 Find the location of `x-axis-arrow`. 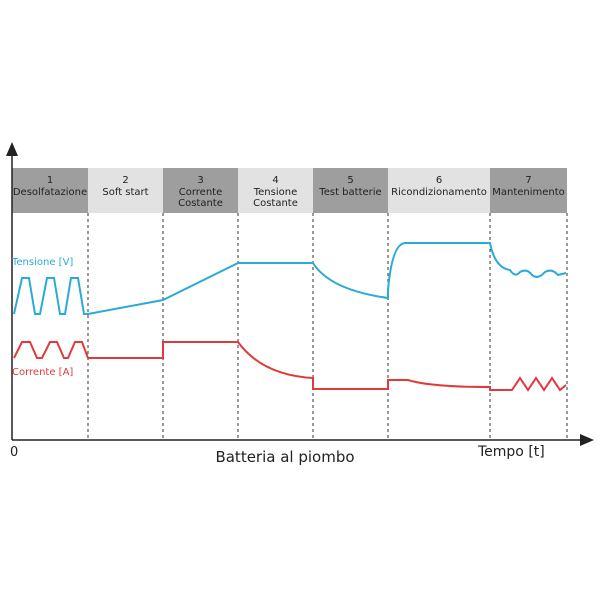

x-axis-arrow is located at coordinates (587, 440).